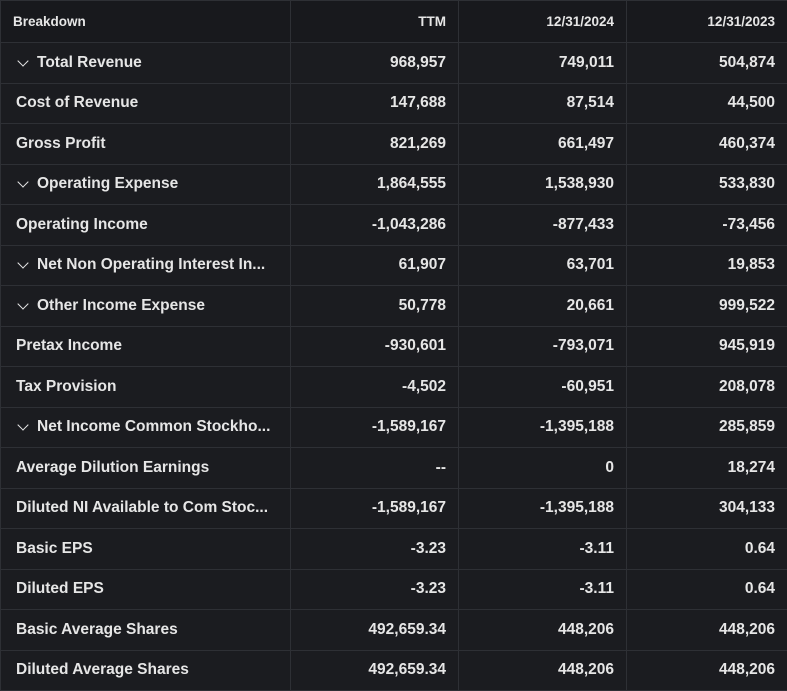 Image resolution: width=787 pixels, height=691 pixels. What do you see at coordinates (417, 143) in the screenshot?
I see `value: 821,269` at bounding box center [417, 143].